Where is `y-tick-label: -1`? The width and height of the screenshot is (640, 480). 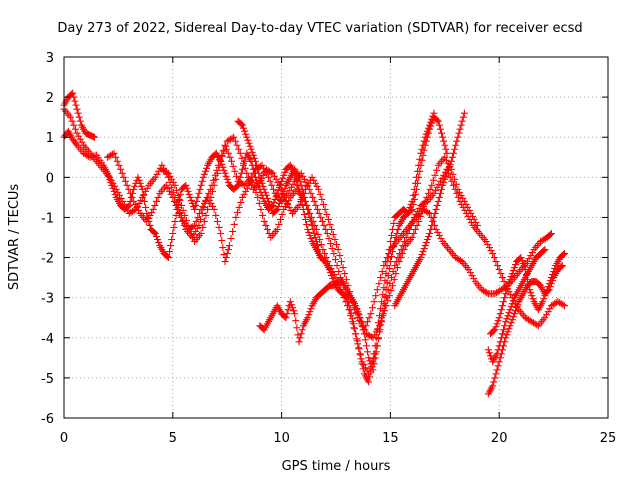
y-tick-label: -1 is located at coordinates (47, 218).